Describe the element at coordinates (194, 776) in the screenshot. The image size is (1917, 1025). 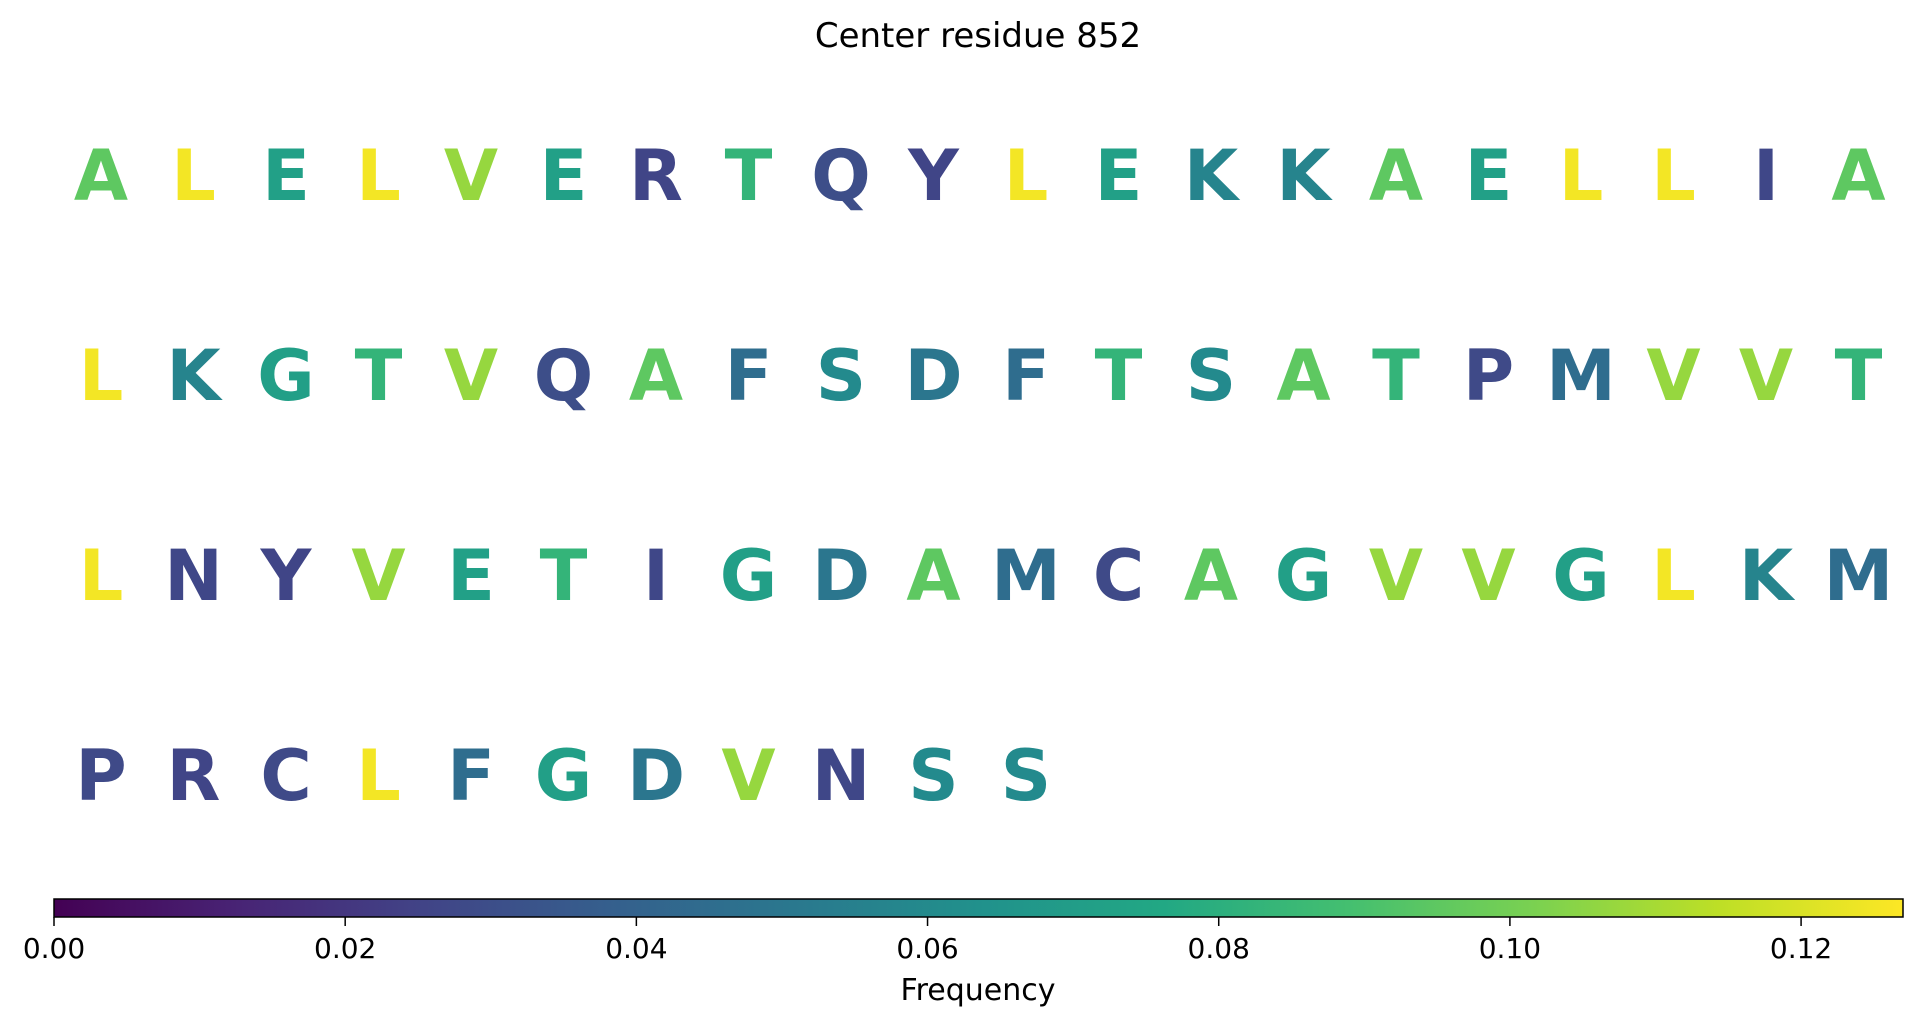
I see `residue-letter-62: R` at that location.